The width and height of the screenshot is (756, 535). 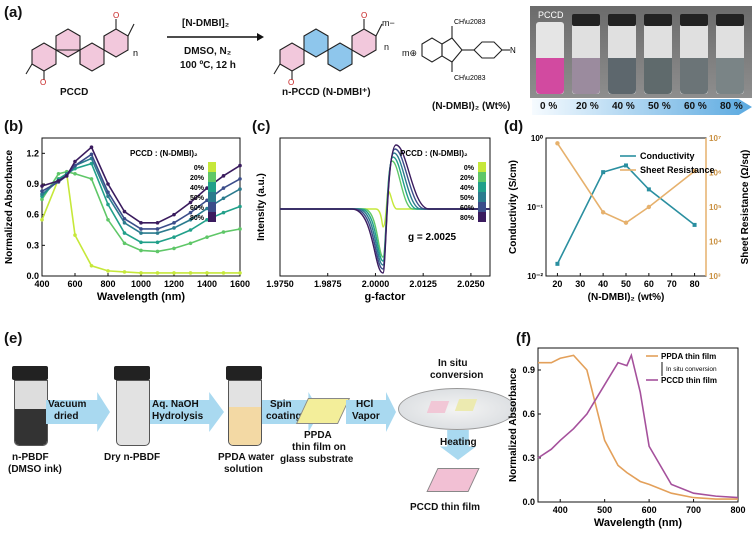 What do you see at coordinates (74, 92) in the screenshot?
I see `pccd-label: PCCD` at bounding box center [74, 92].